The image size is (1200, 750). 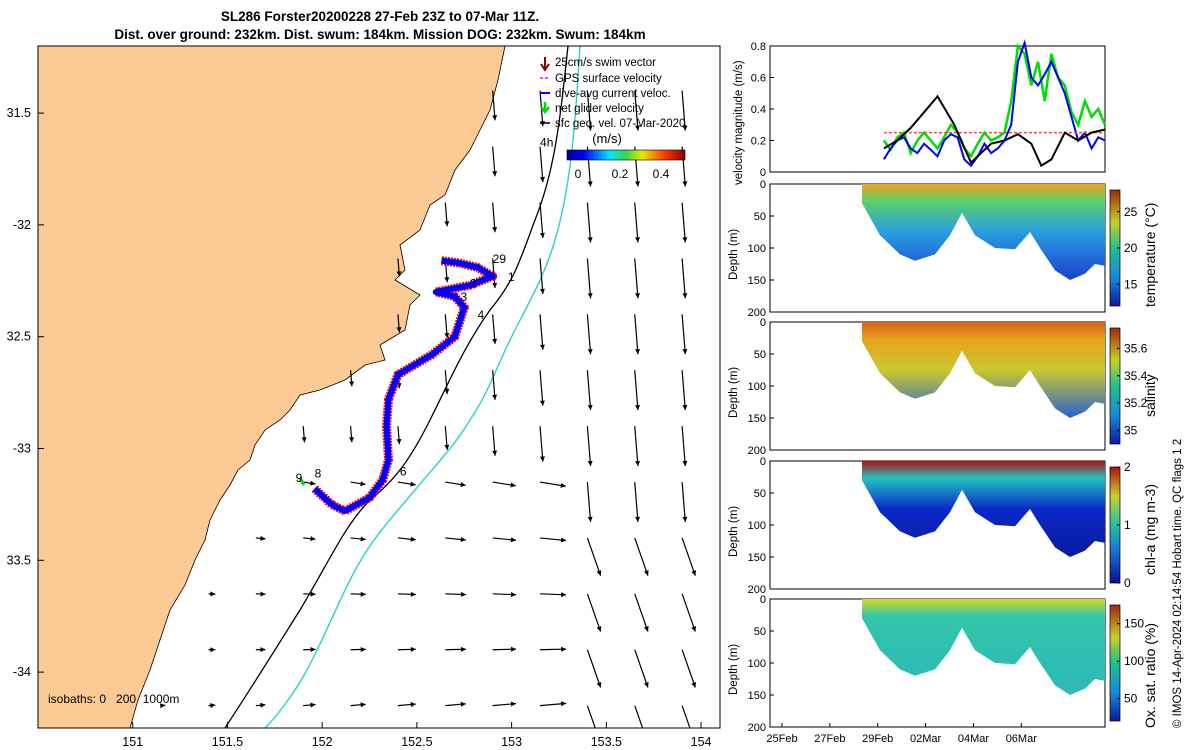 What do you see at coordinates (481, 315) in the screenshot?
I see `day-label: 4` at bounding box center [481, 315].